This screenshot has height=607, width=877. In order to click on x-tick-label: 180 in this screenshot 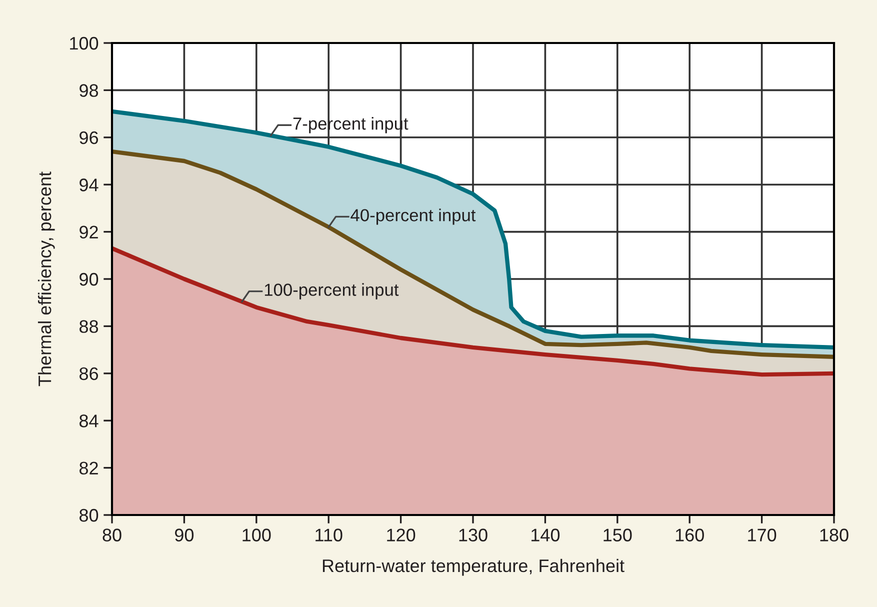, I will do `click(834, 535)`.